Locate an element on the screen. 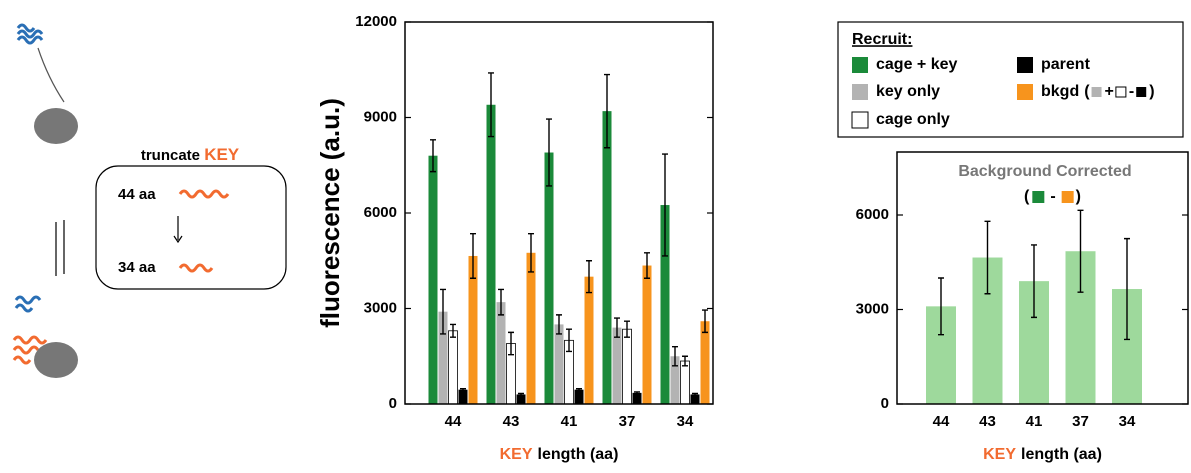  arrow-head is located at coordinates (178, 239).